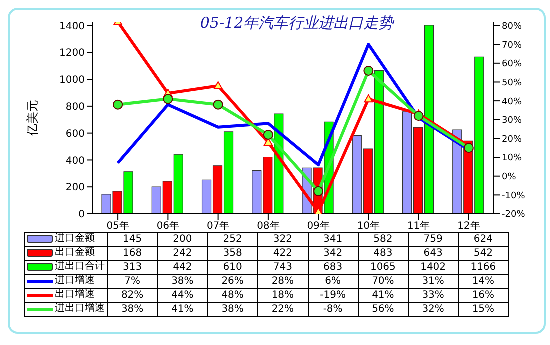 The height and width of the screenshot is (345, 550). What do you see at coordinates (383, 281) in the screenshot?
I see `data-label: 70%` at bounding box center [383, 281].